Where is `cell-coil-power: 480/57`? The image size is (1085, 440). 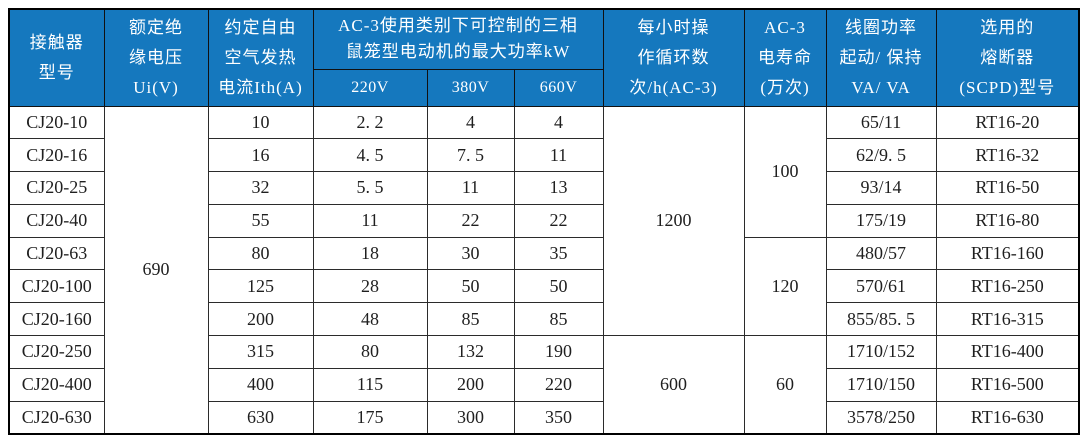
cell-coil-power: 480/57 is located at coordinates (881, 253).